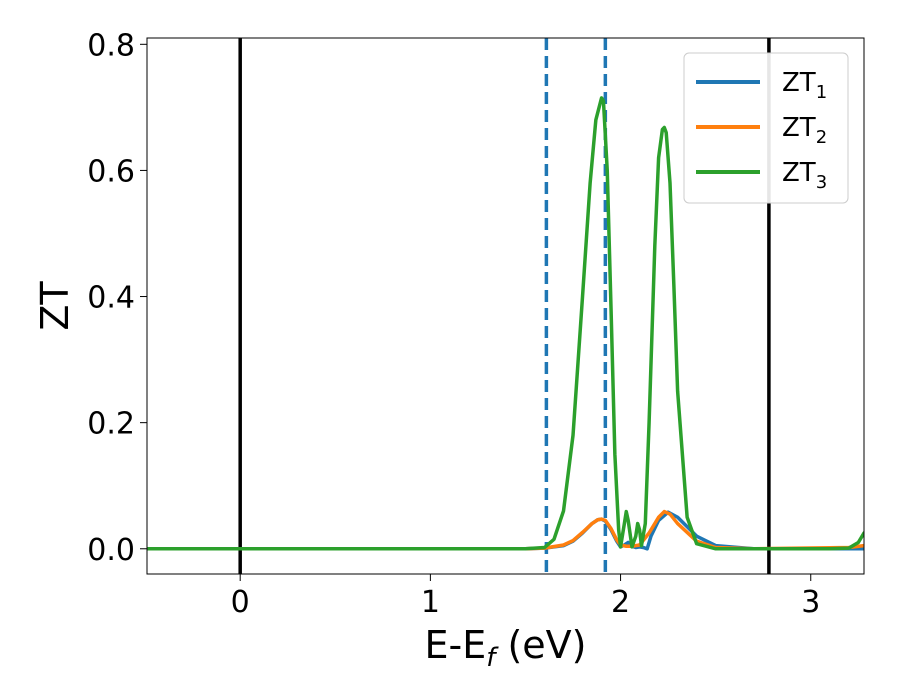 The image size is (900, 700). What do you see at coordinates (810, 602) in the screenshot?
I see `x-tick-label: 3` at bounding box center [810, 602].